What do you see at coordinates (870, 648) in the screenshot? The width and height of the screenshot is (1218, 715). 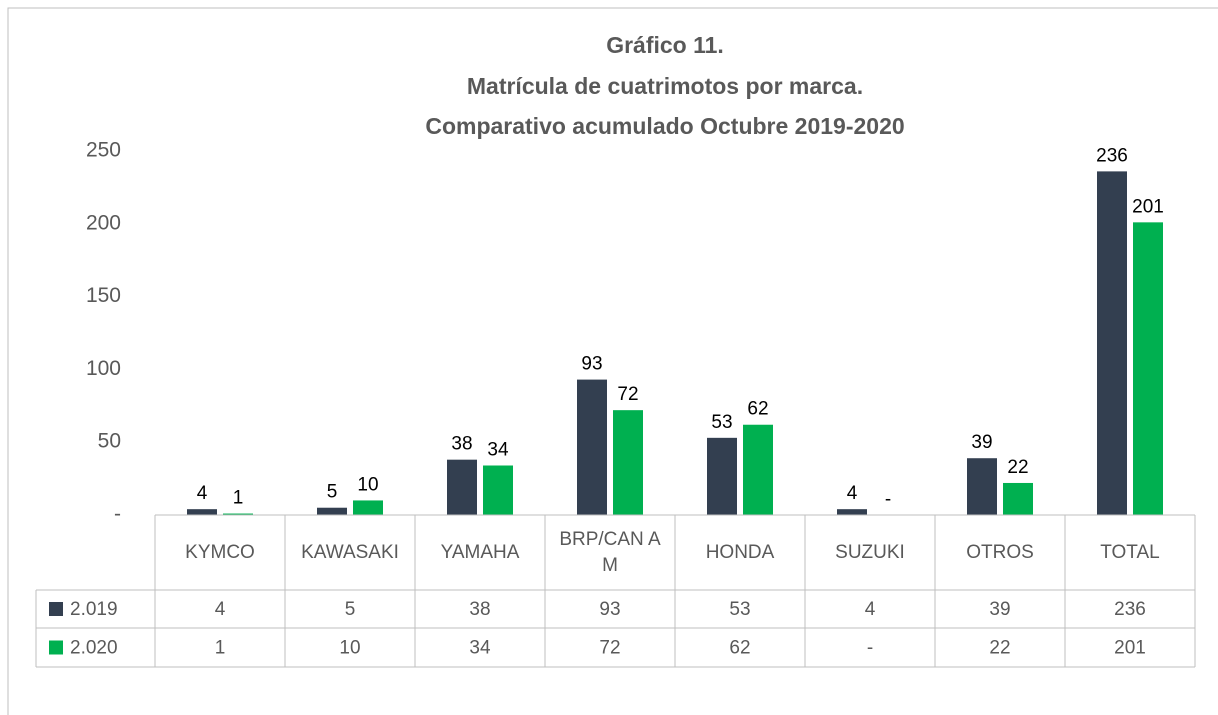 I see `table-cell: -` at bounding box center [870, 648].